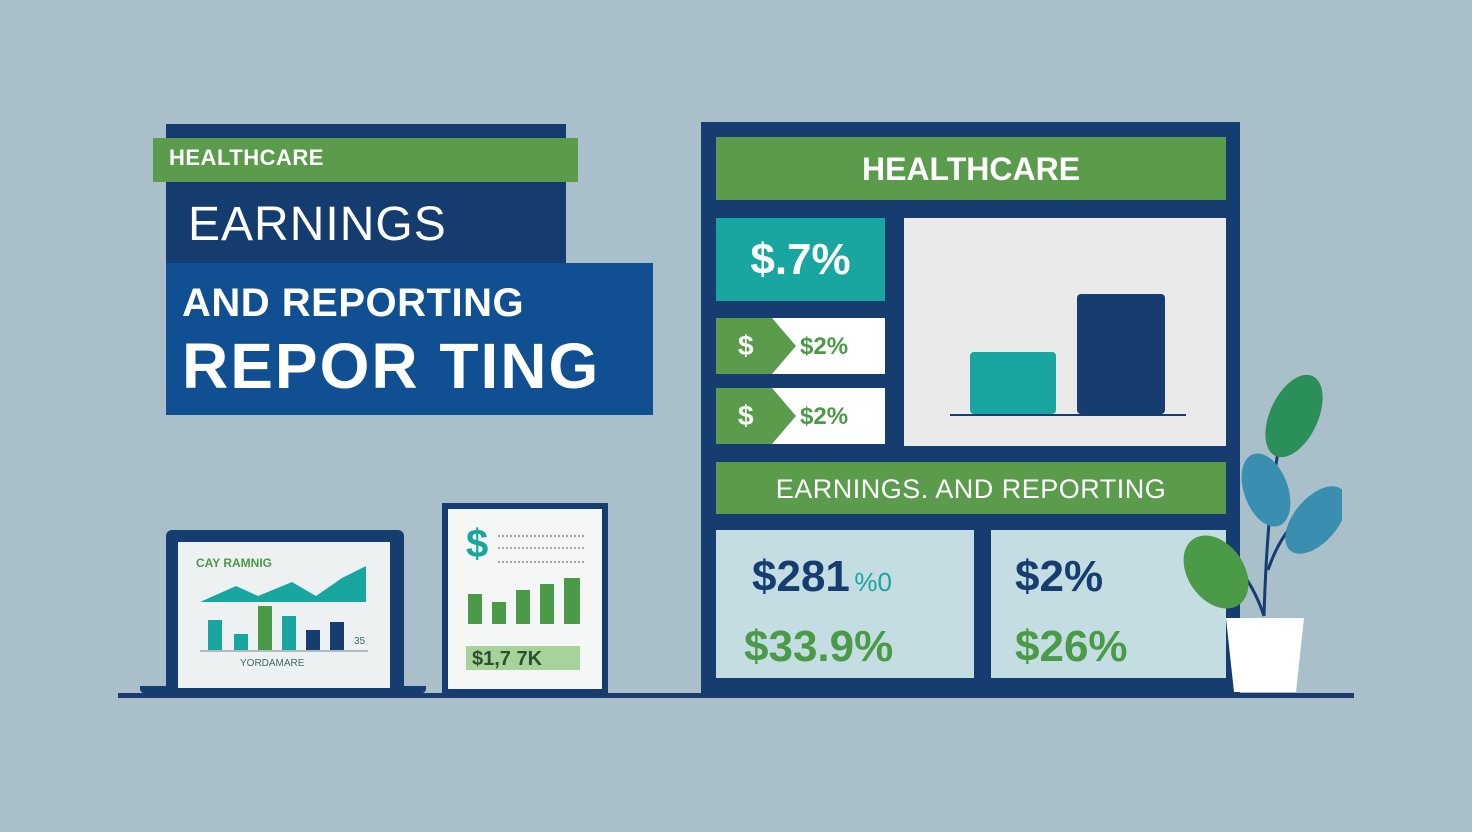 This screenshot has height=832, width=1472. I want to click on title-tag-backing, so click(366, 133).